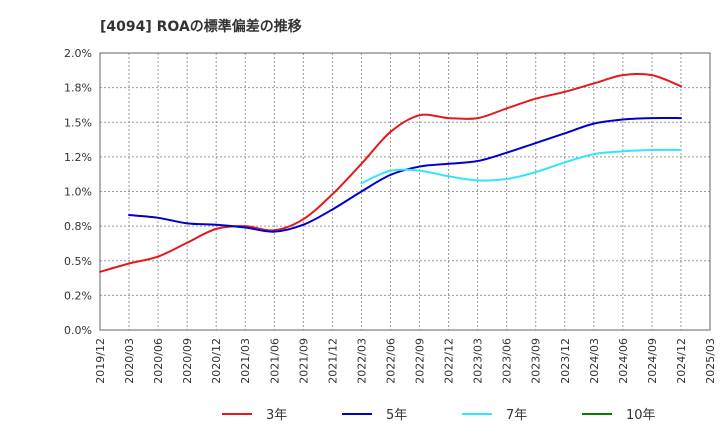  Describe the element at coordinates (420, 361) in the screenshot. I see `x-tick-label: 2022/09` at that location.